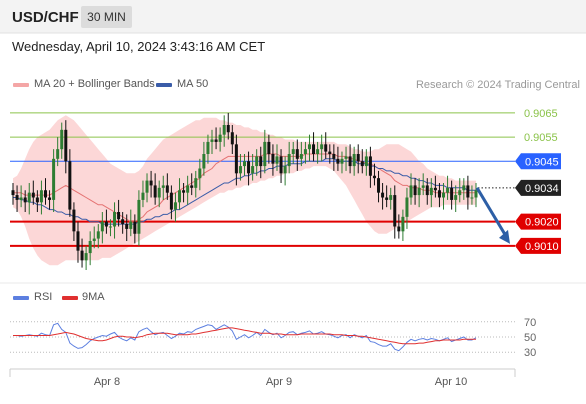  What do you see at coordinates (542, 189) in the screenshot?
I see `level-label-3: 0.9034` at bounding box center [542, 189].